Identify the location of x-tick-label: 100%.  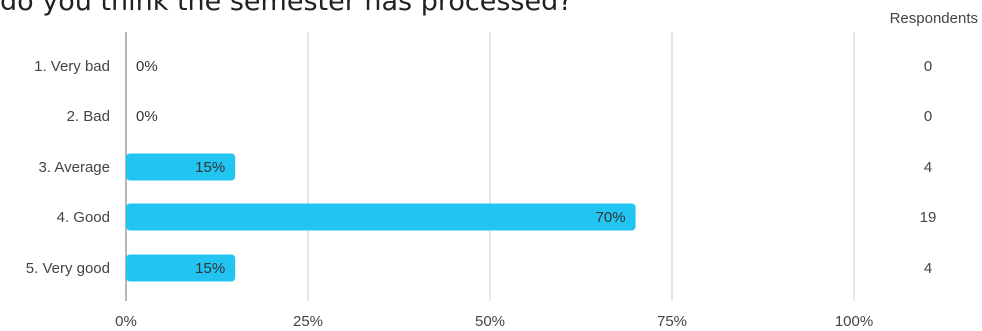
(854, 321).